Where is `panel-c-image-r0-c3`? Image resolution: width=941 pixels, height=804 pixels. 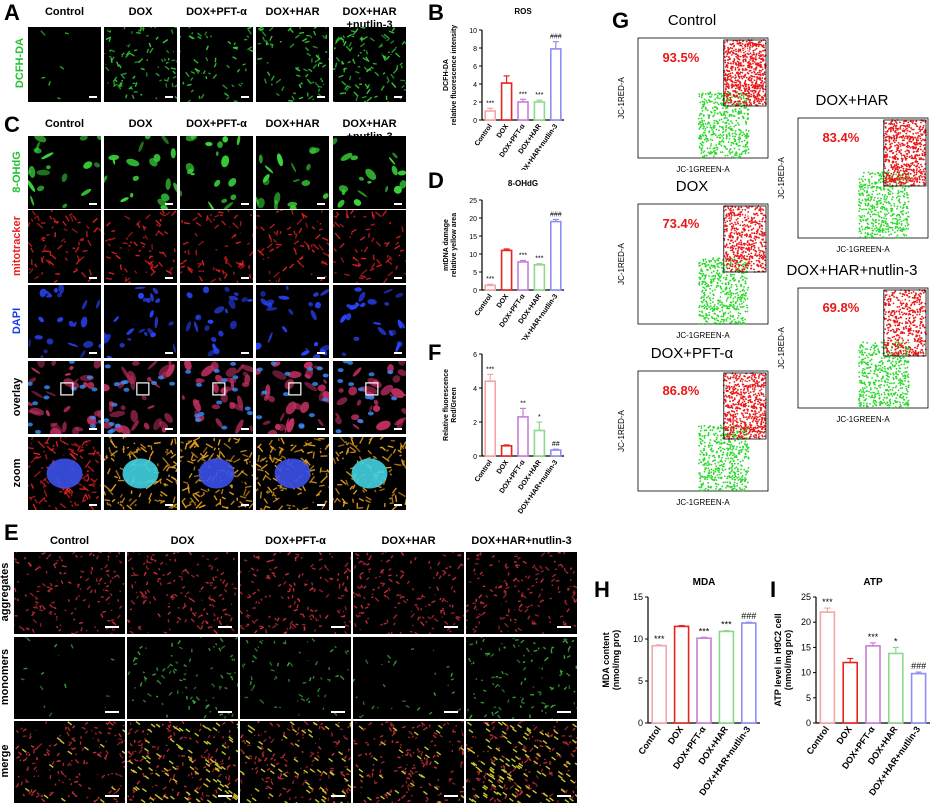
panel-c-image-r0-c3 is located at coordinates (292, 172).